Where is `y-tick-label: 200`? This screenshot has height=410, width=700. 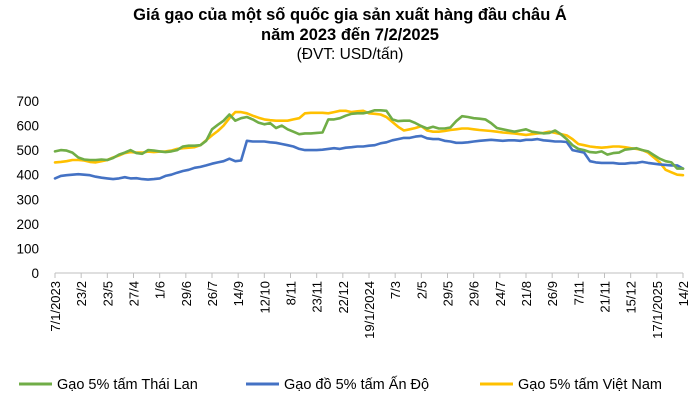
y-tick-label: 200 is located at coordinates (27, 224).